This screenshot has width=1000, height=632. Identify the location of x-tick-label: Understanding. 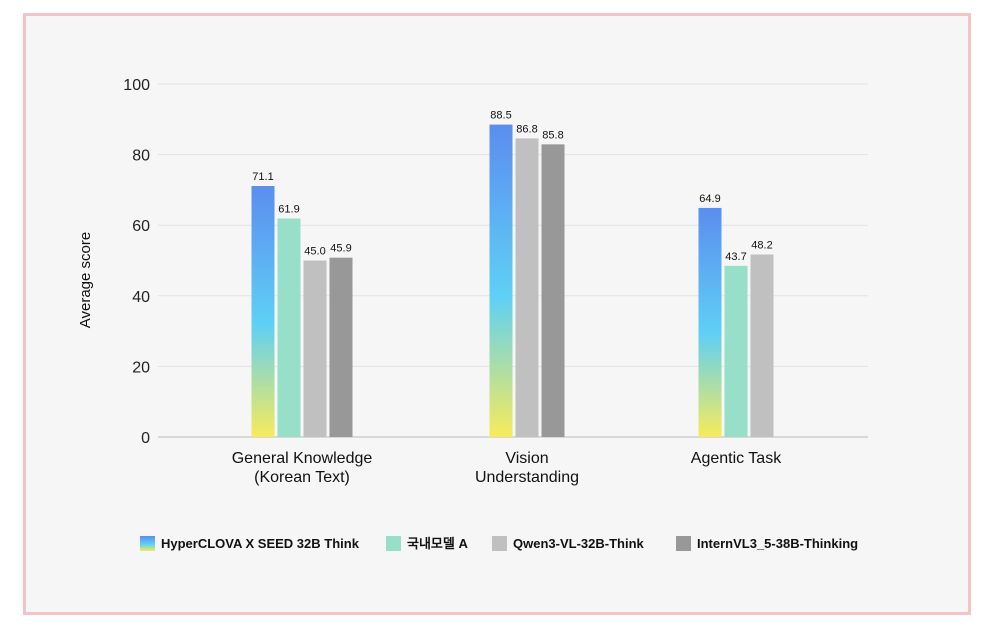
(527, 477).